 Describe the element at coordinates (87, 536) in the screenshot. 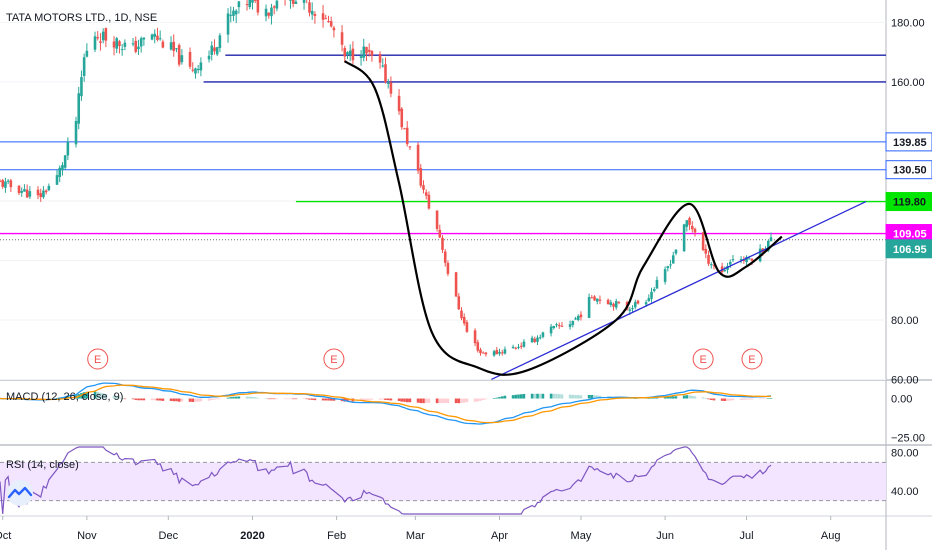

I see `time-axis-tick: Nov` at that location.